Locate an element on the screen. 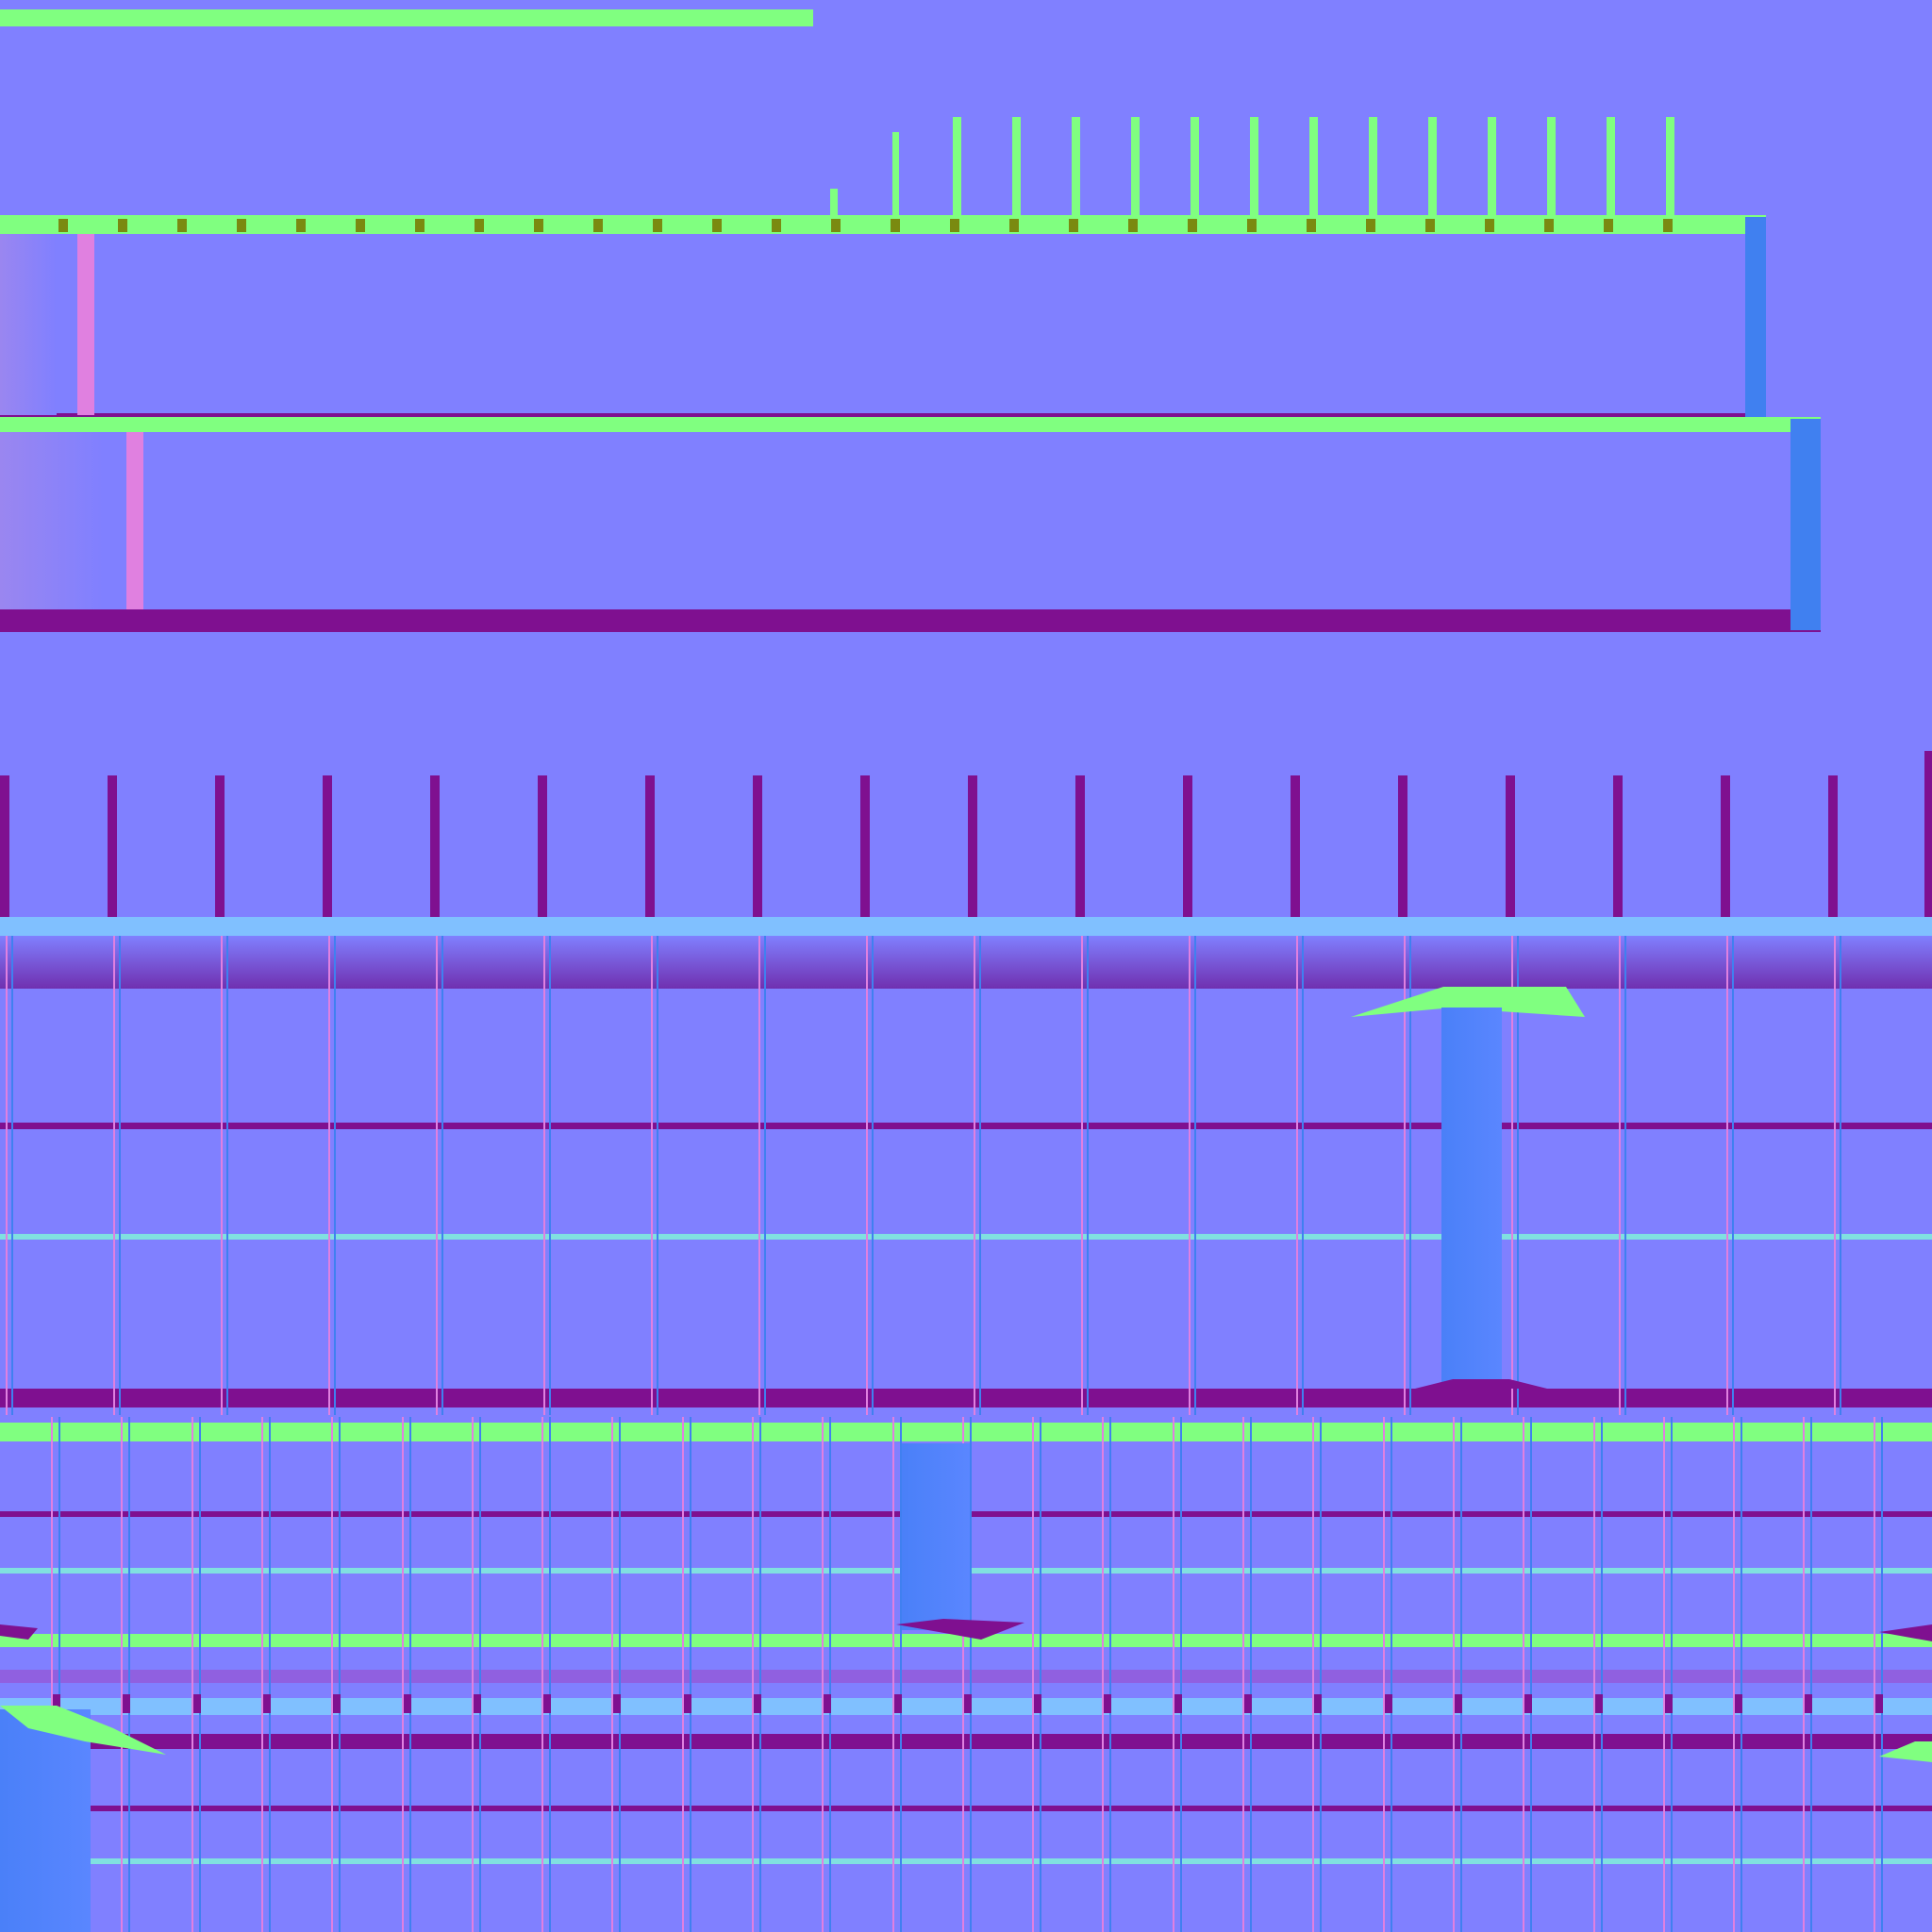 Image resolution: width=1932 pixels, height=1932 pixels. left-post-cap is located at coordinates (83, 1731).